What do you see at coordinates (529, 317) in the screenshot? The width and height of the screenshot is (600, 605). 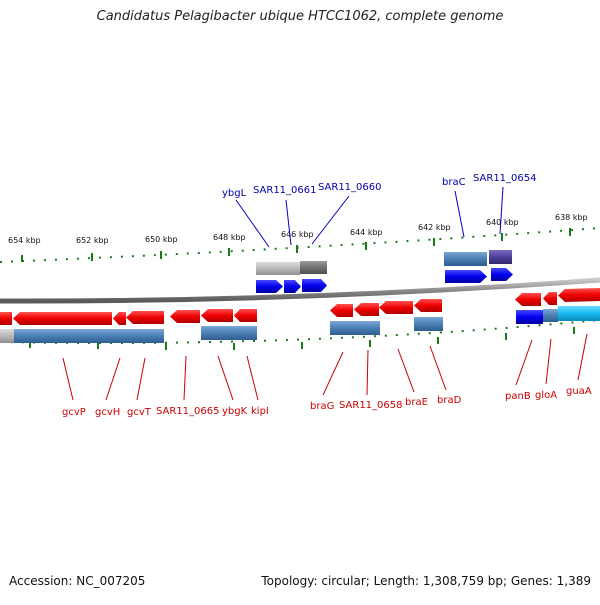 I see `gene-block-forward` at bounding box center [529, 317].